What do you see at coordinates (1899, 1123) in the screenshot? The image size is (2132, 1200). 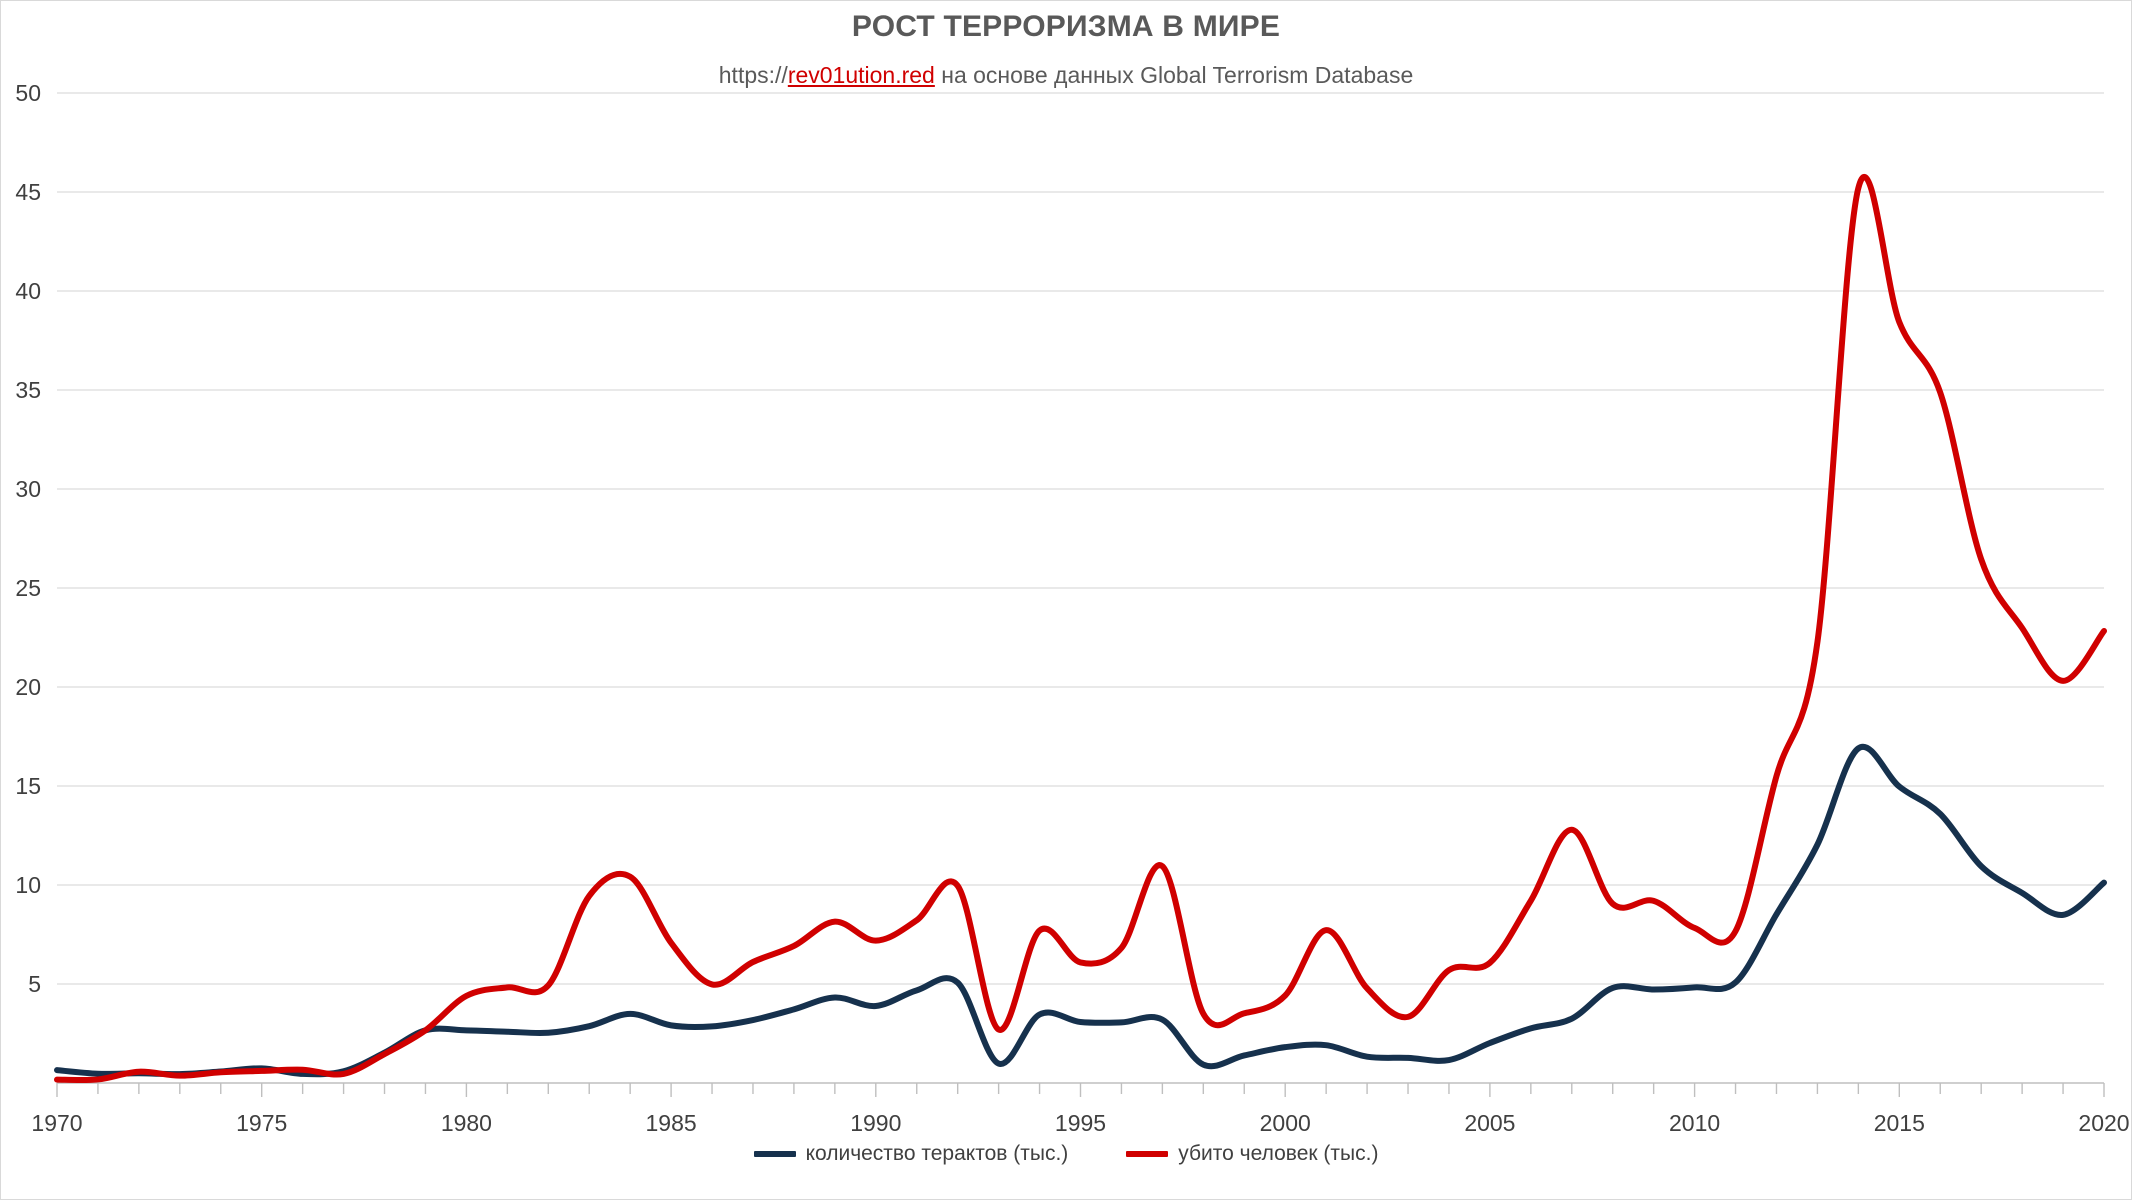 I see `x-axis-tick-label: 2015` at bounding box center [1899, 1123].